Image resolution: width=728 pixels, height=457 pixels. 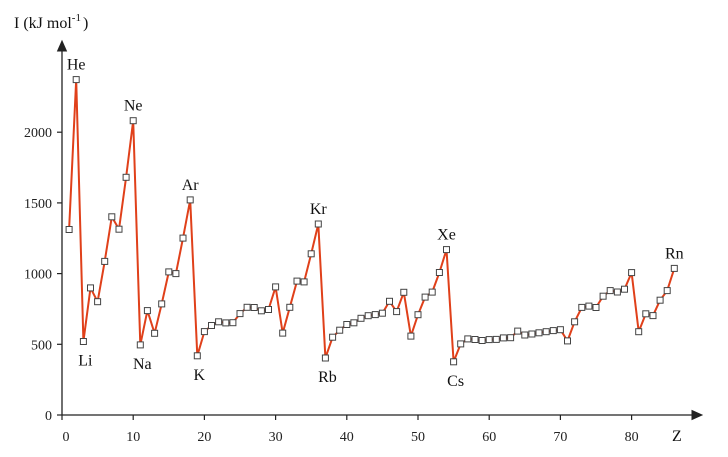 I want to click on y-tick-label: 2000, so click(x=38, y=133).